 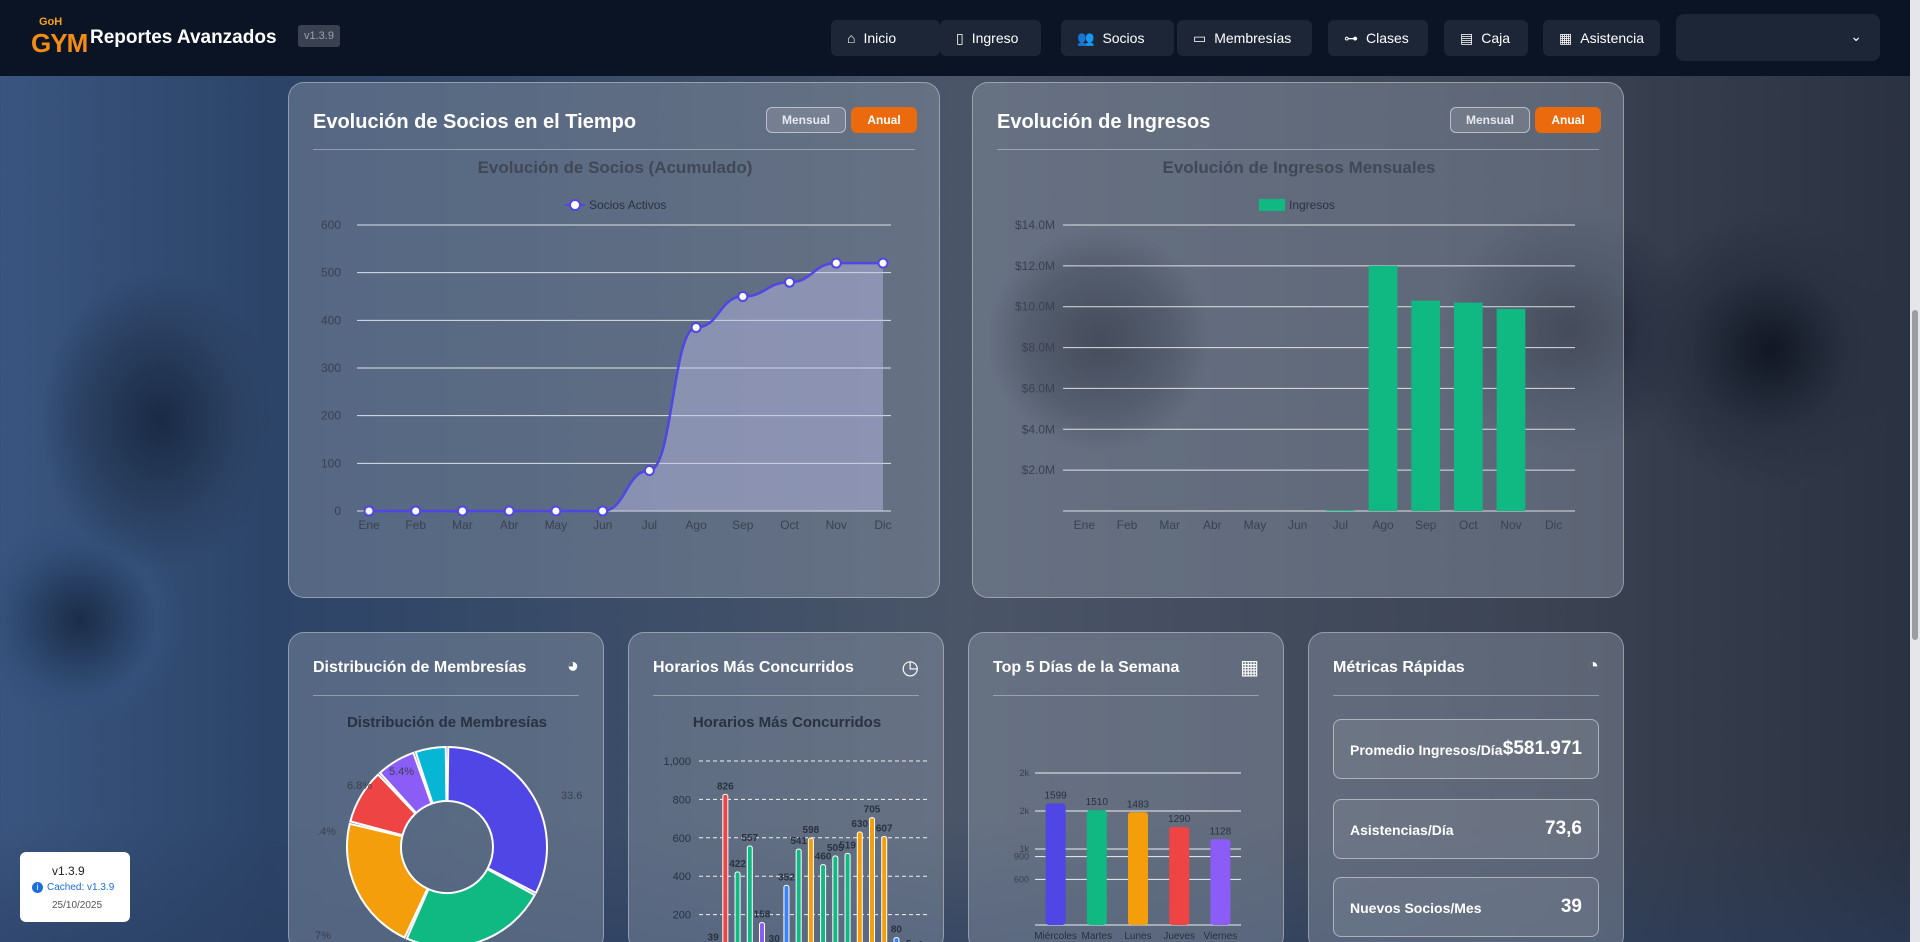 I want to click on nav-ingreso: ▯ Ingreso, so click(x=990, y=38).